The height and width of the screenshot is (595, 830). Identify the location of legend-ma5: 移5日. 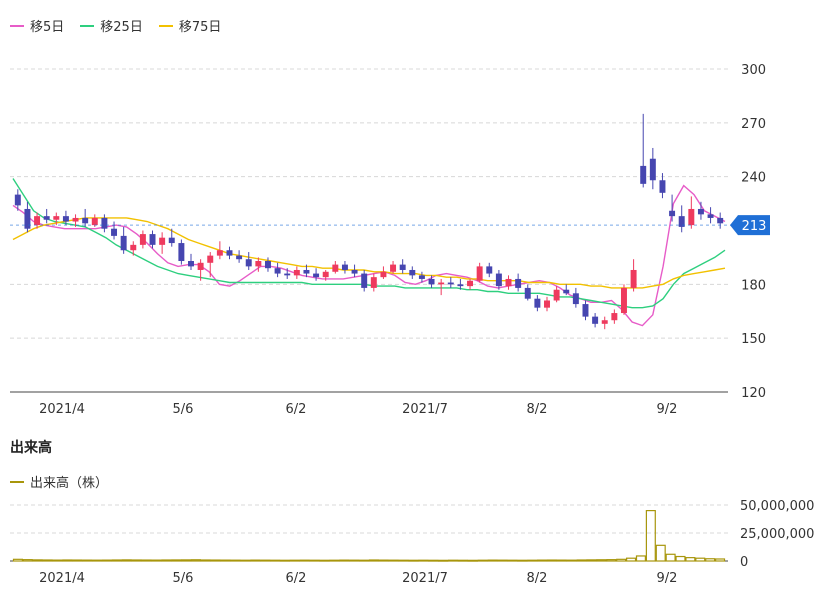
(37, 25).